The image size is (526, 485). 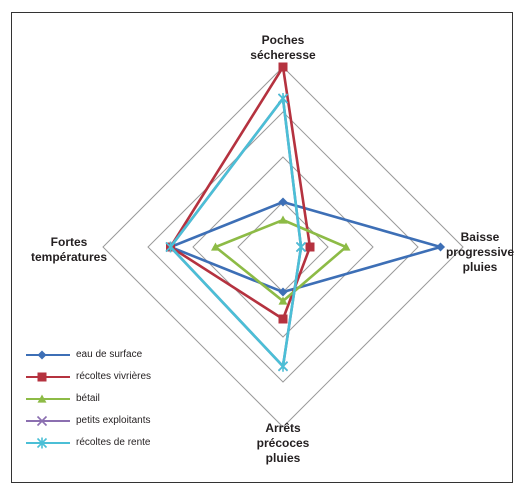 I want to click on axis-label-arrets-precoces-pluies: Arrêts précoces pluies, so click(x=283, y=443).